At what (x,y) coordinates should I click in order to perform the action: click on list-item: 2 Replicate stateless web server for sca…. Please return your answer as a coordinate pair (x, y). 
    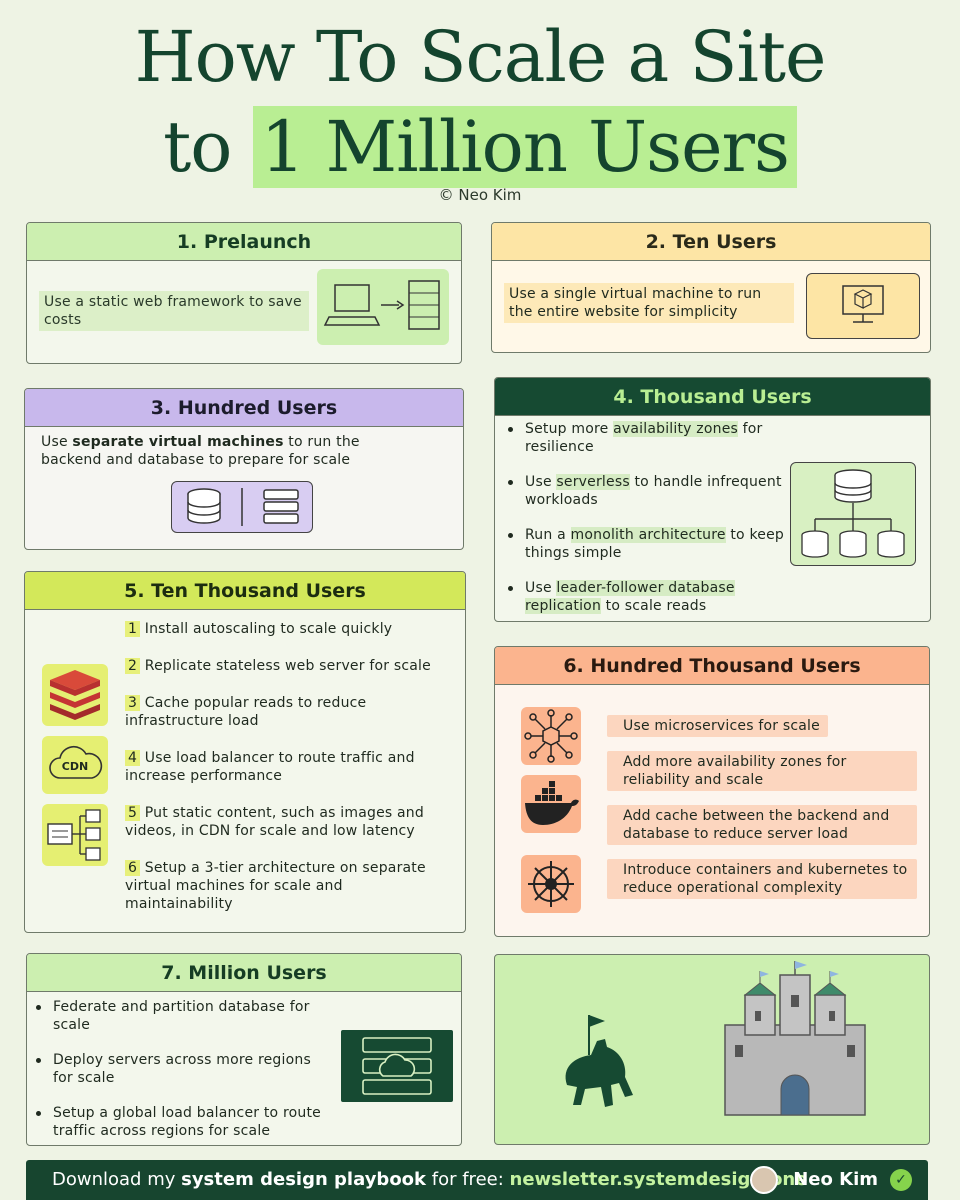
    Looking at the image, I should click on (285, 666).